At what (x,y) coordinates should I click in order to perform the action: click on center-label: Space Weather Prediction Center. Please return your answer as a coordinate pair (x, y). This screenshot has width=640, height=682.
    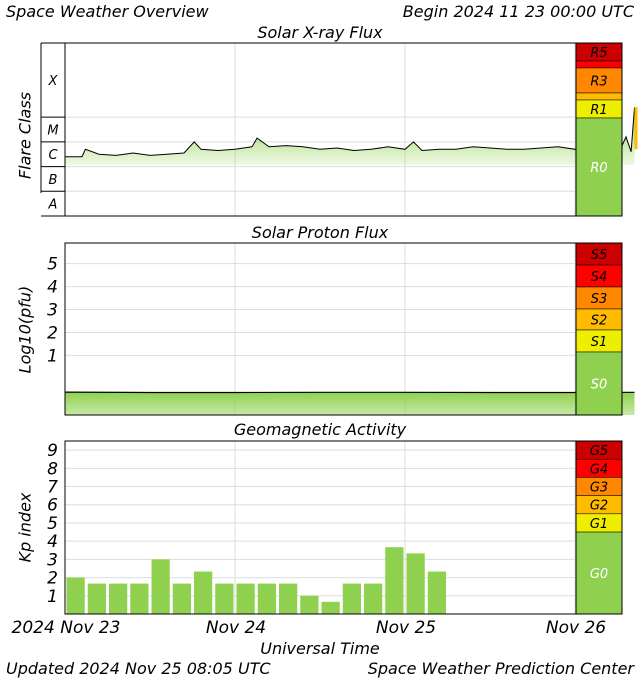
    Looking at the image, I should click on (500, 668).